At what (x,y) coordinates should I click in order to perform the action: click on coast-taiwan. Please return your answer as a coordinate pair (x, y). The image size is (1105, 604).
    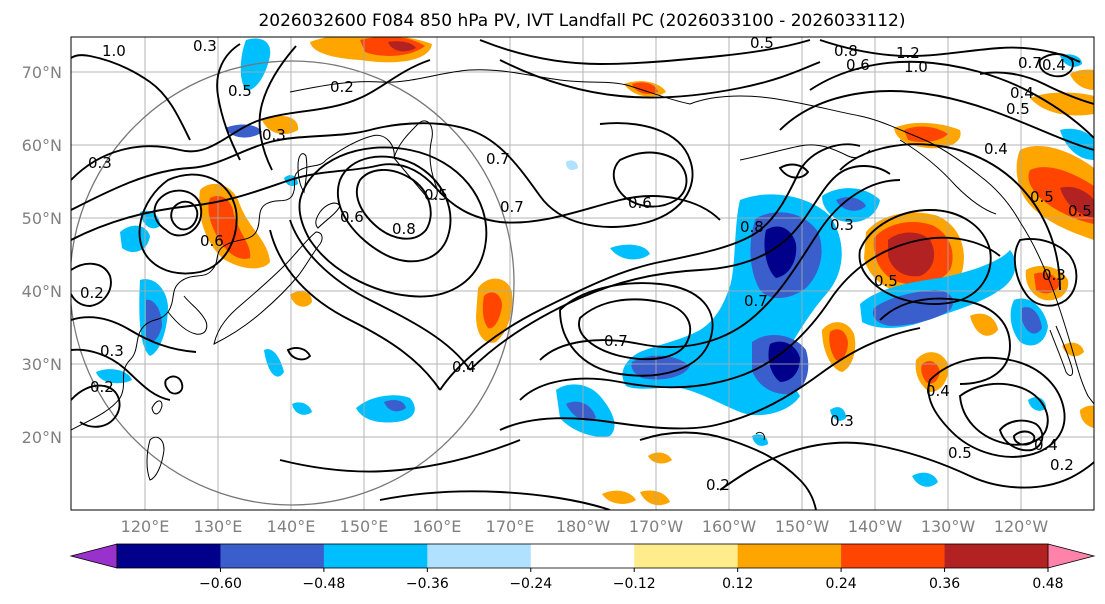
    Looking at the image, I should click on (157, 407).